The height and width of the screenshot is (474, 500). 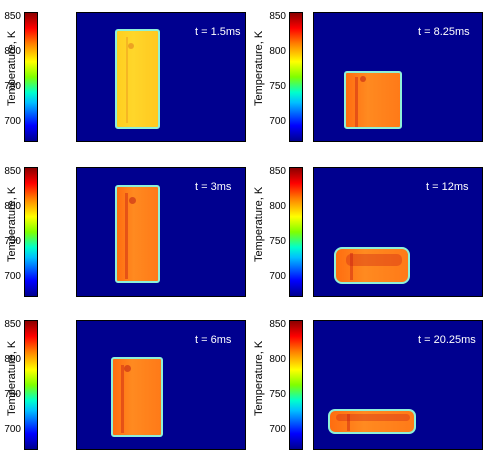 What do you see at coordinates (398, 385) in the screenshot?
I see `thermal-image: t = 20.25ms` at bounding box center [398, 385].